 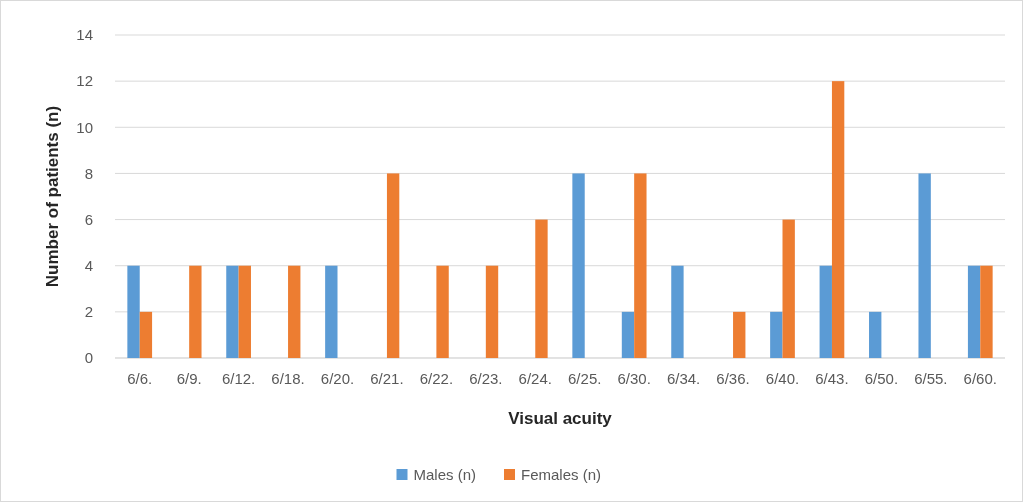 I want to click on x-tick-label: 6/34., so click(x=683, y=378).